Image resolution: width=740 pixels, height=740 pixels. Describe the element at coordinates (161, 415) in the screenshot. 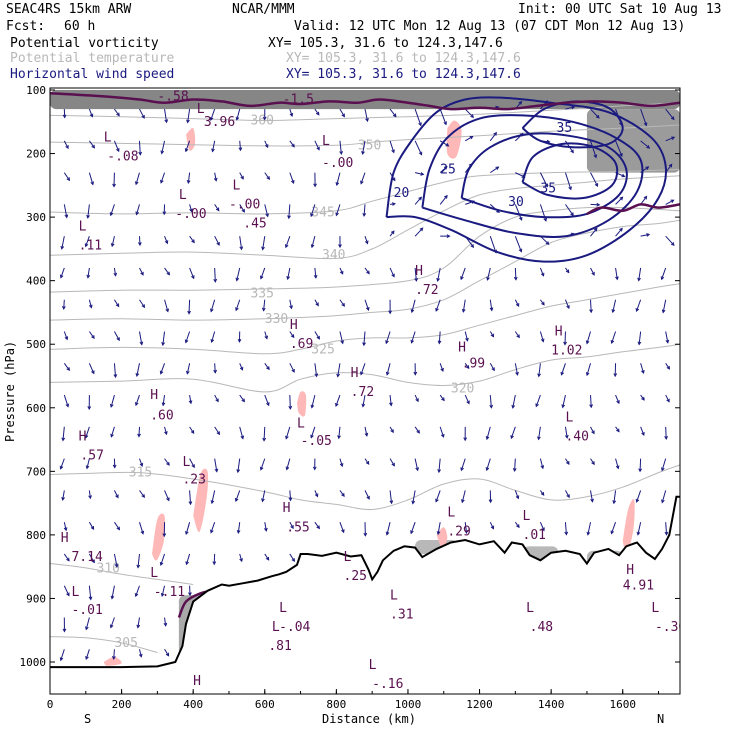

I see `hl-annotation: .60` at that location.